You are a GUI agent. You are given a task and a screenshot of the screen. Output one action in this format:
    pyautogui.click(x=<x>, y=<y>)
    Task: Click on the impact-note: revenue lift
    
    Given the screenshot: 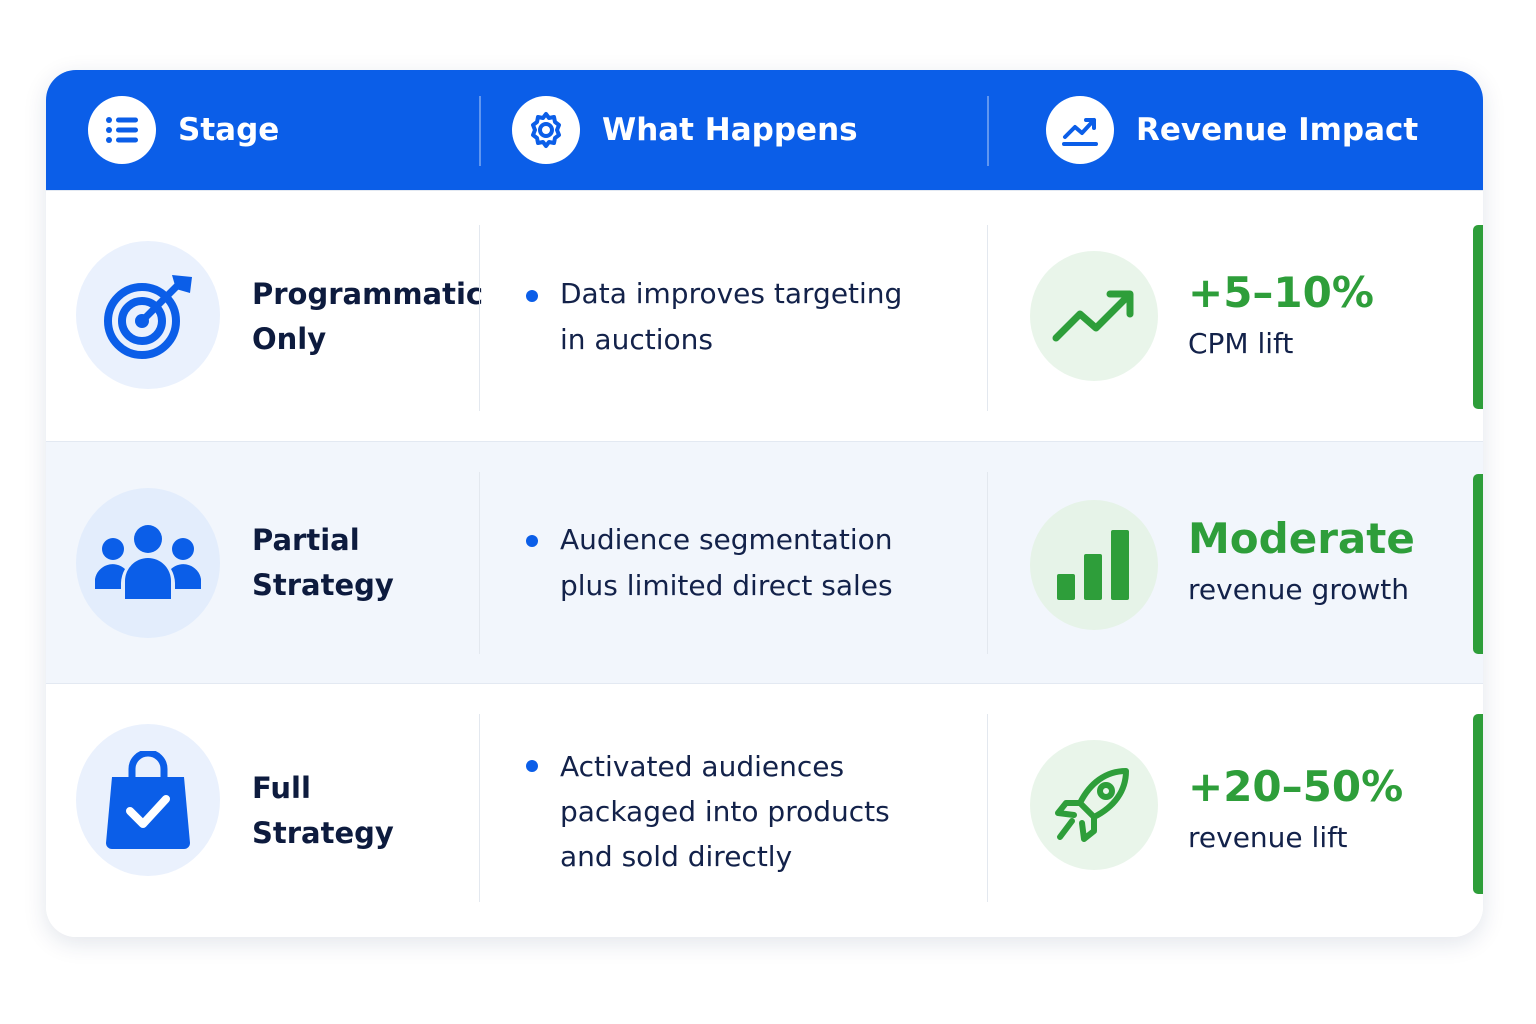 What is the action you would take?
    pyautogui.click(x=1268, y=837)
    